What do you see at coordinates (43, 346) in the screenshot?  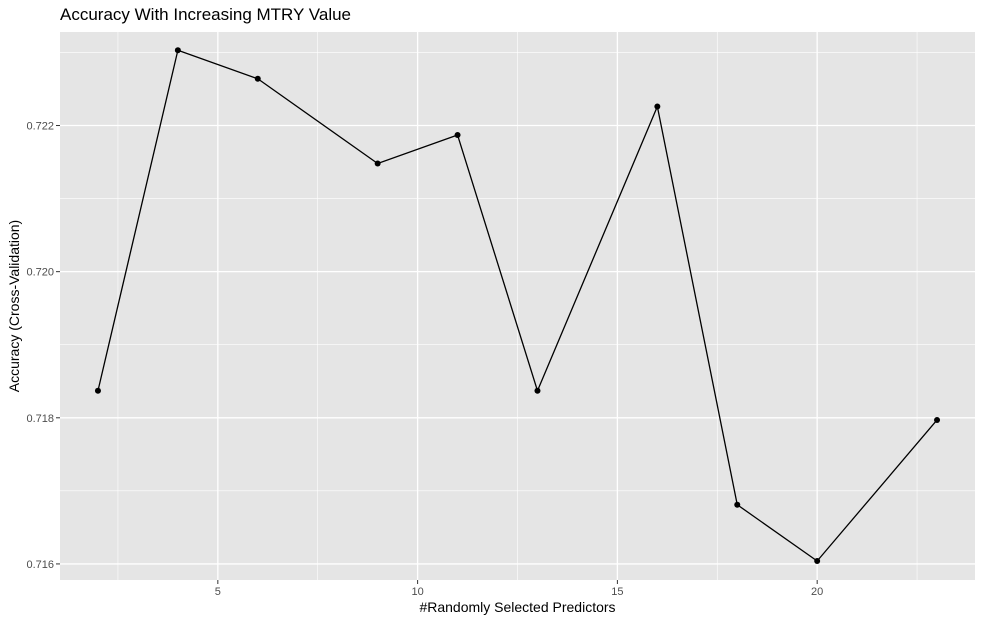 I see `y-axis-ticks: 0.716 0.718 0.720 0.722` at bounding box center [43, 346].